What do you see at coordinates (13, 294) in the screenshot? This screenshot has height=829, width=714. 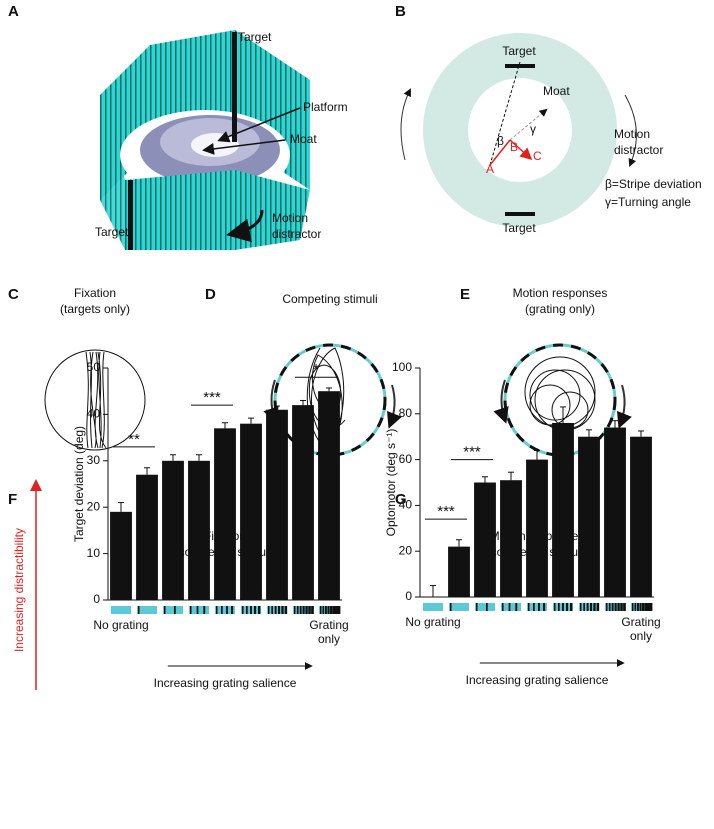 I see `panel-letter: C` at bounding box center [13, 294].